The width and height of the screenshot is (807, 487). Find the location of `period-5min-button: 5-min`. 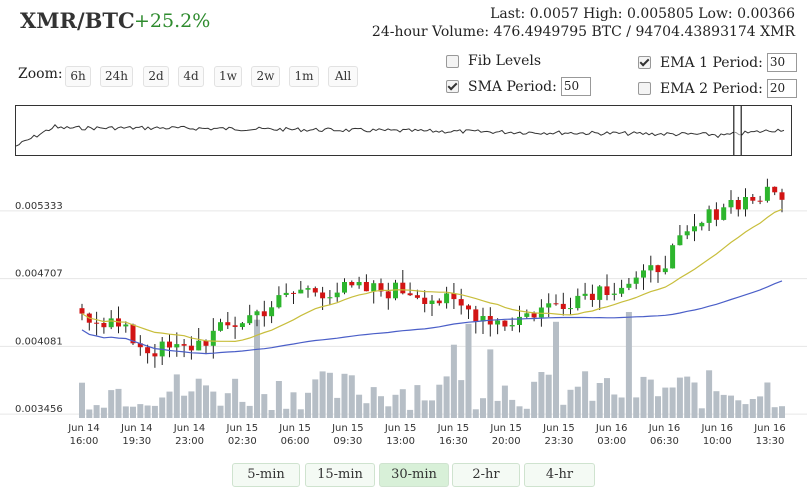

period-5min-button: 5-min is located at coordinates (266, 475).